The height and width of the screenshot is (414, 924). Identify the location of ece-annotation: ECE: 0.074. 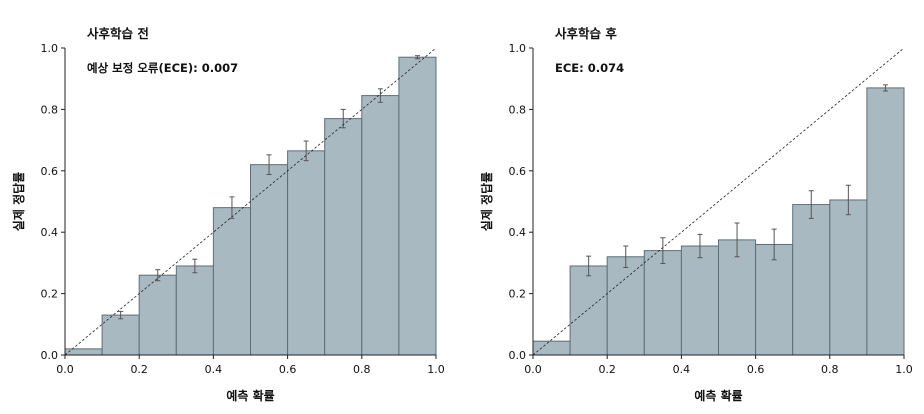
(589, 68).